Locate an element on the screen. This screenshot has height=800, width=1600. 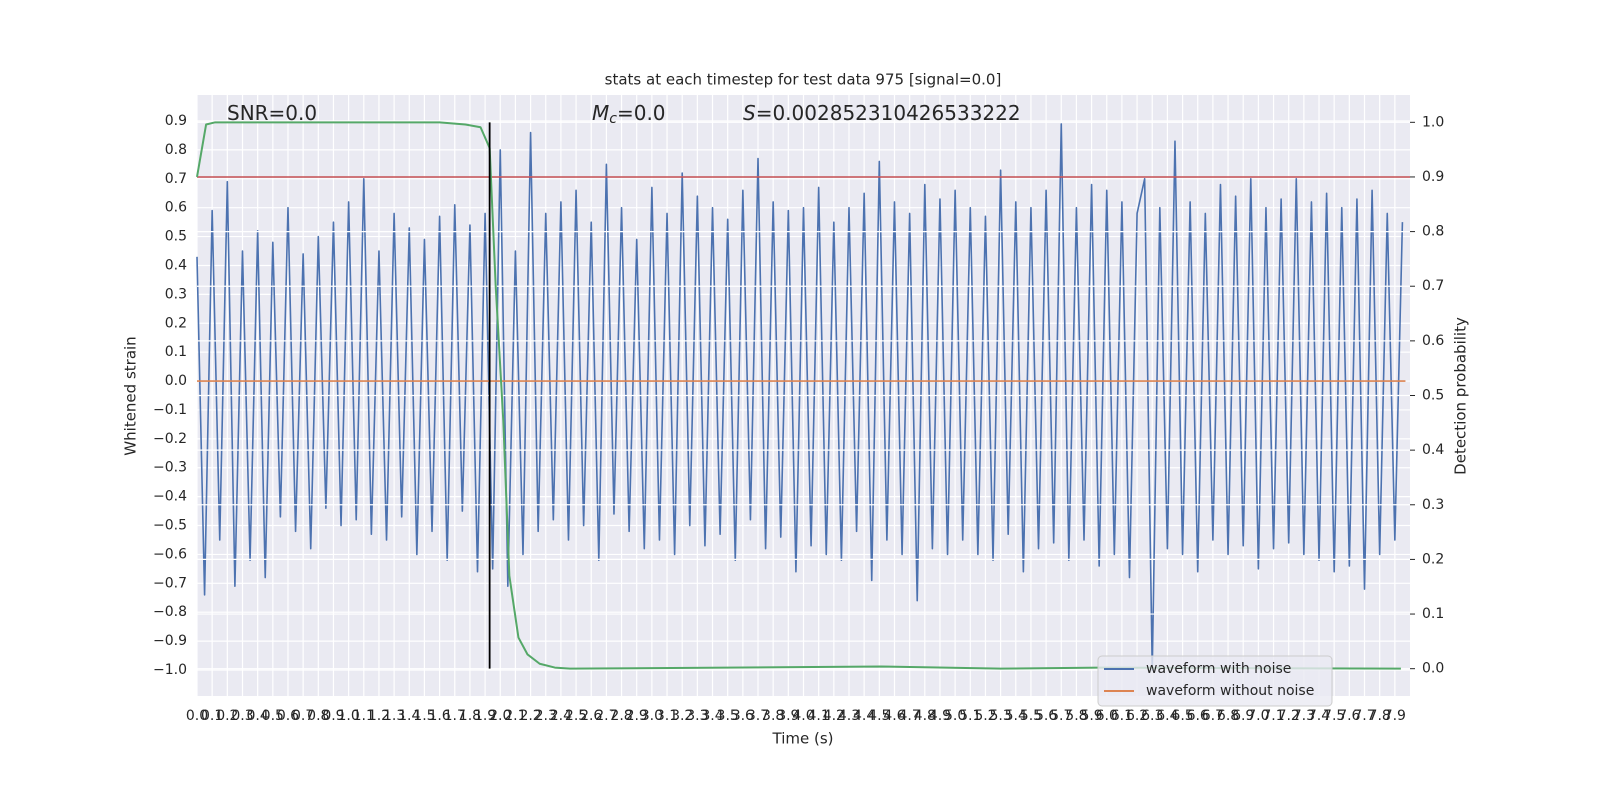
x-tick-label: 3.8 is located at coordinates (773, 716).